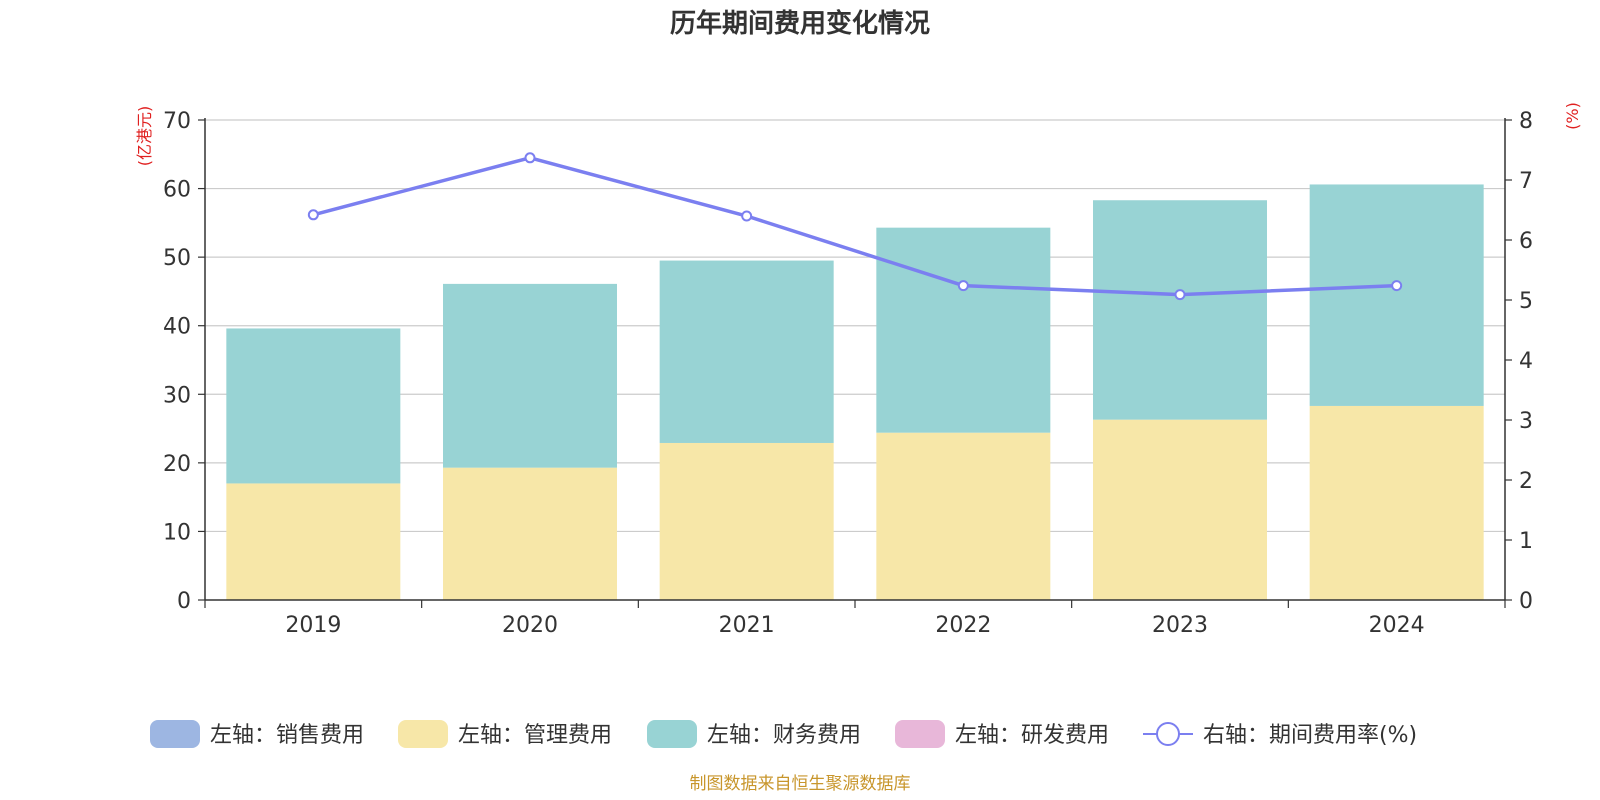 The height and width of the screenshot is (800, 1600). I want to click on chart-title: 历年期间费用变化情况, so click(800, 23).